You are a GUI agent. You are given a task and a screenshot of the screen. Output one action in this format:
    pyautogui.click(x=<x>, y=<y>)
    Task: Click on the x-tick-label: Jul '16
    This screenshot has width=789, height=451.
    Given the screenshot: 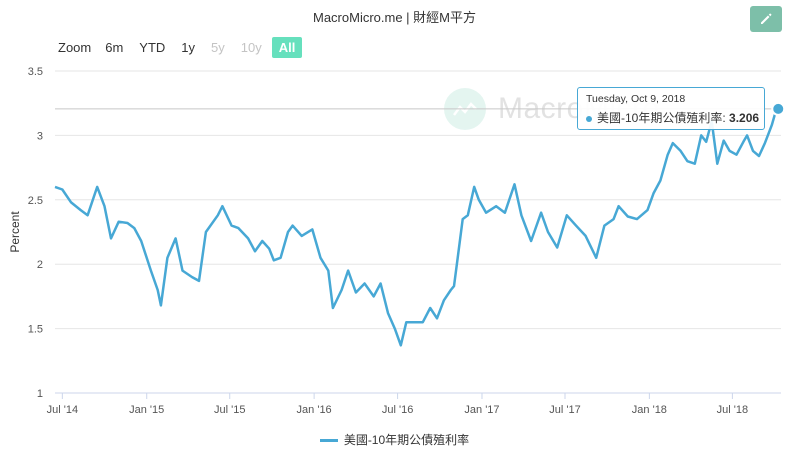 What is the action you would take?
    pyautogui.click(x=397, y=410)
    